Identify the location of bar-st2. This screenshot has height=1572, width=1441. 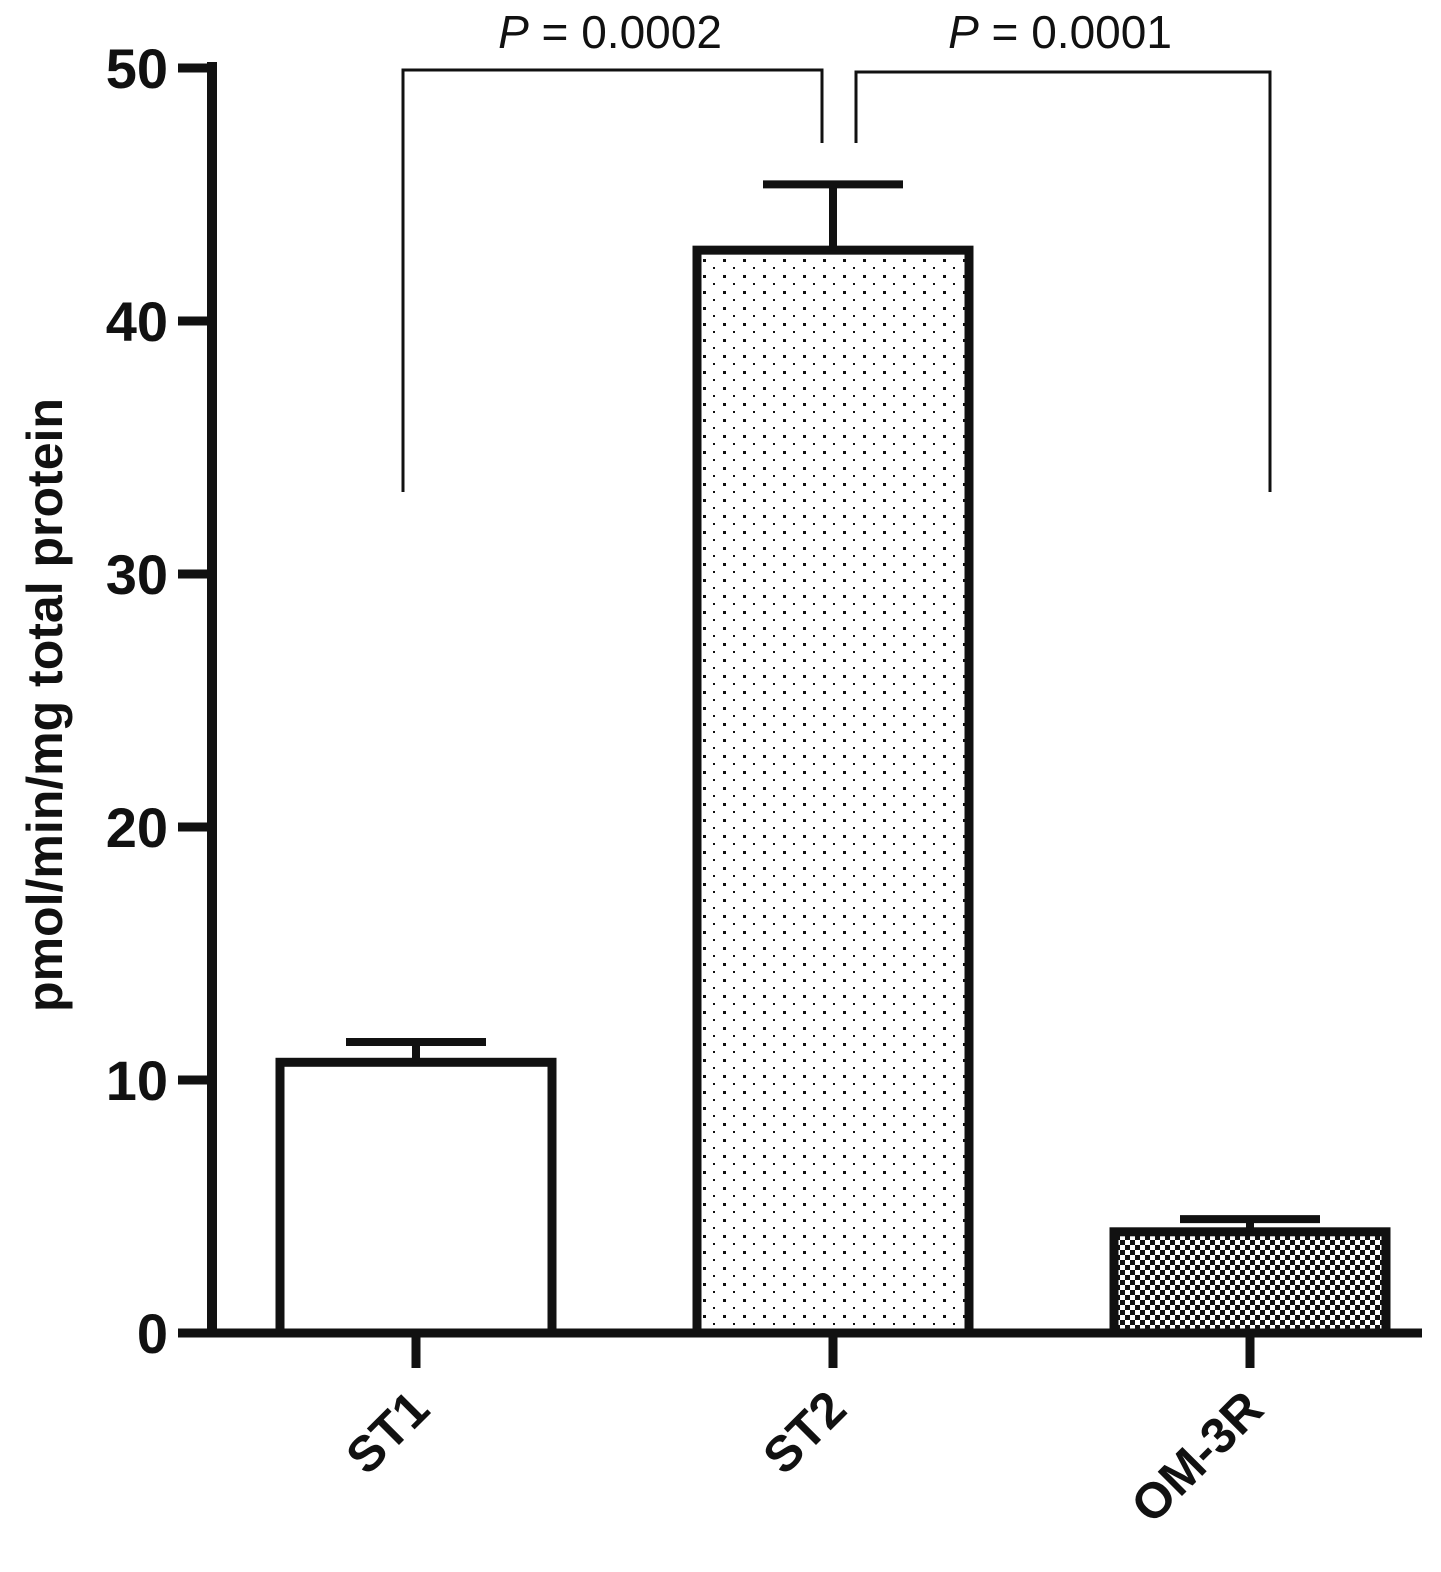
(833, 791).